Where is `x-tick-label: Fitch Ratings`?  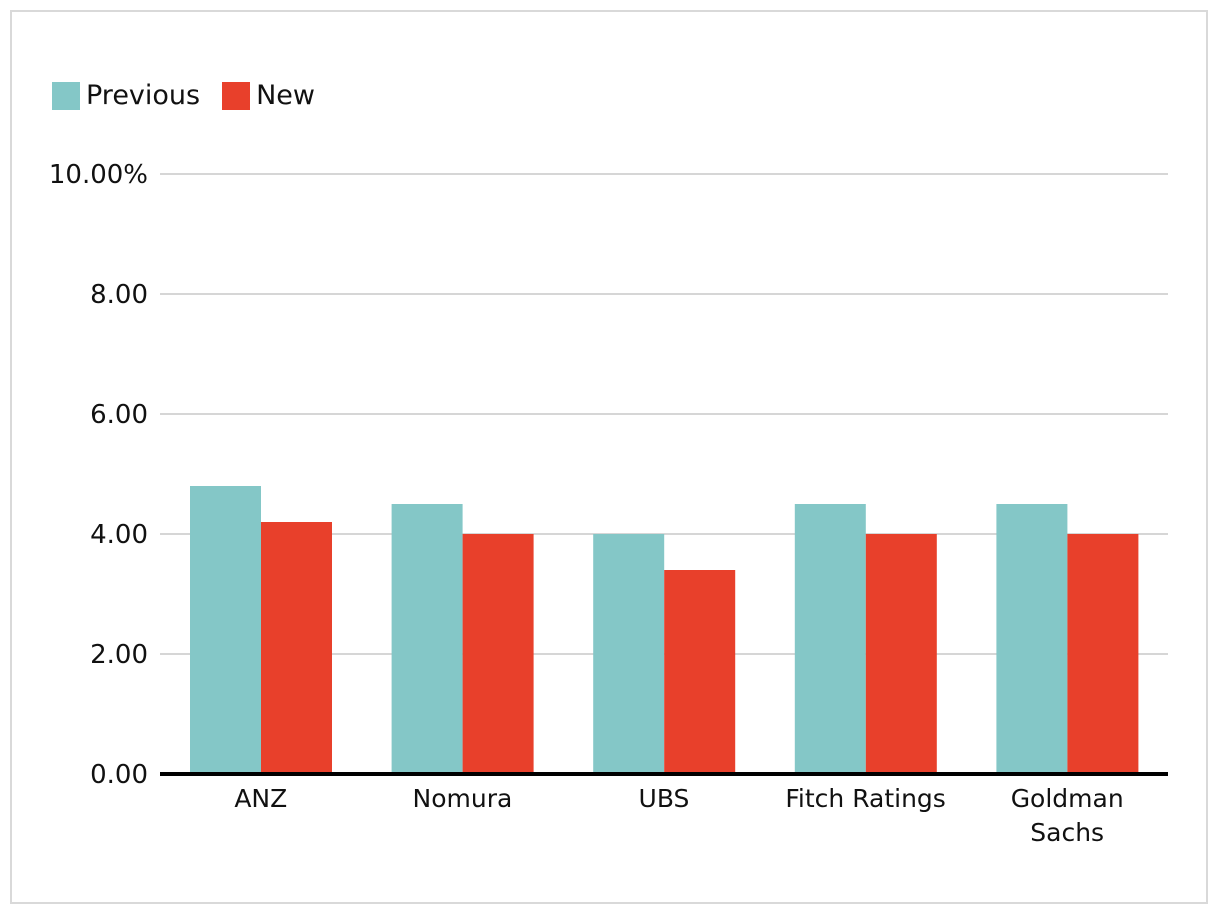 x-tick-label: Fitch Ratings is located at coordinates (865, 798).